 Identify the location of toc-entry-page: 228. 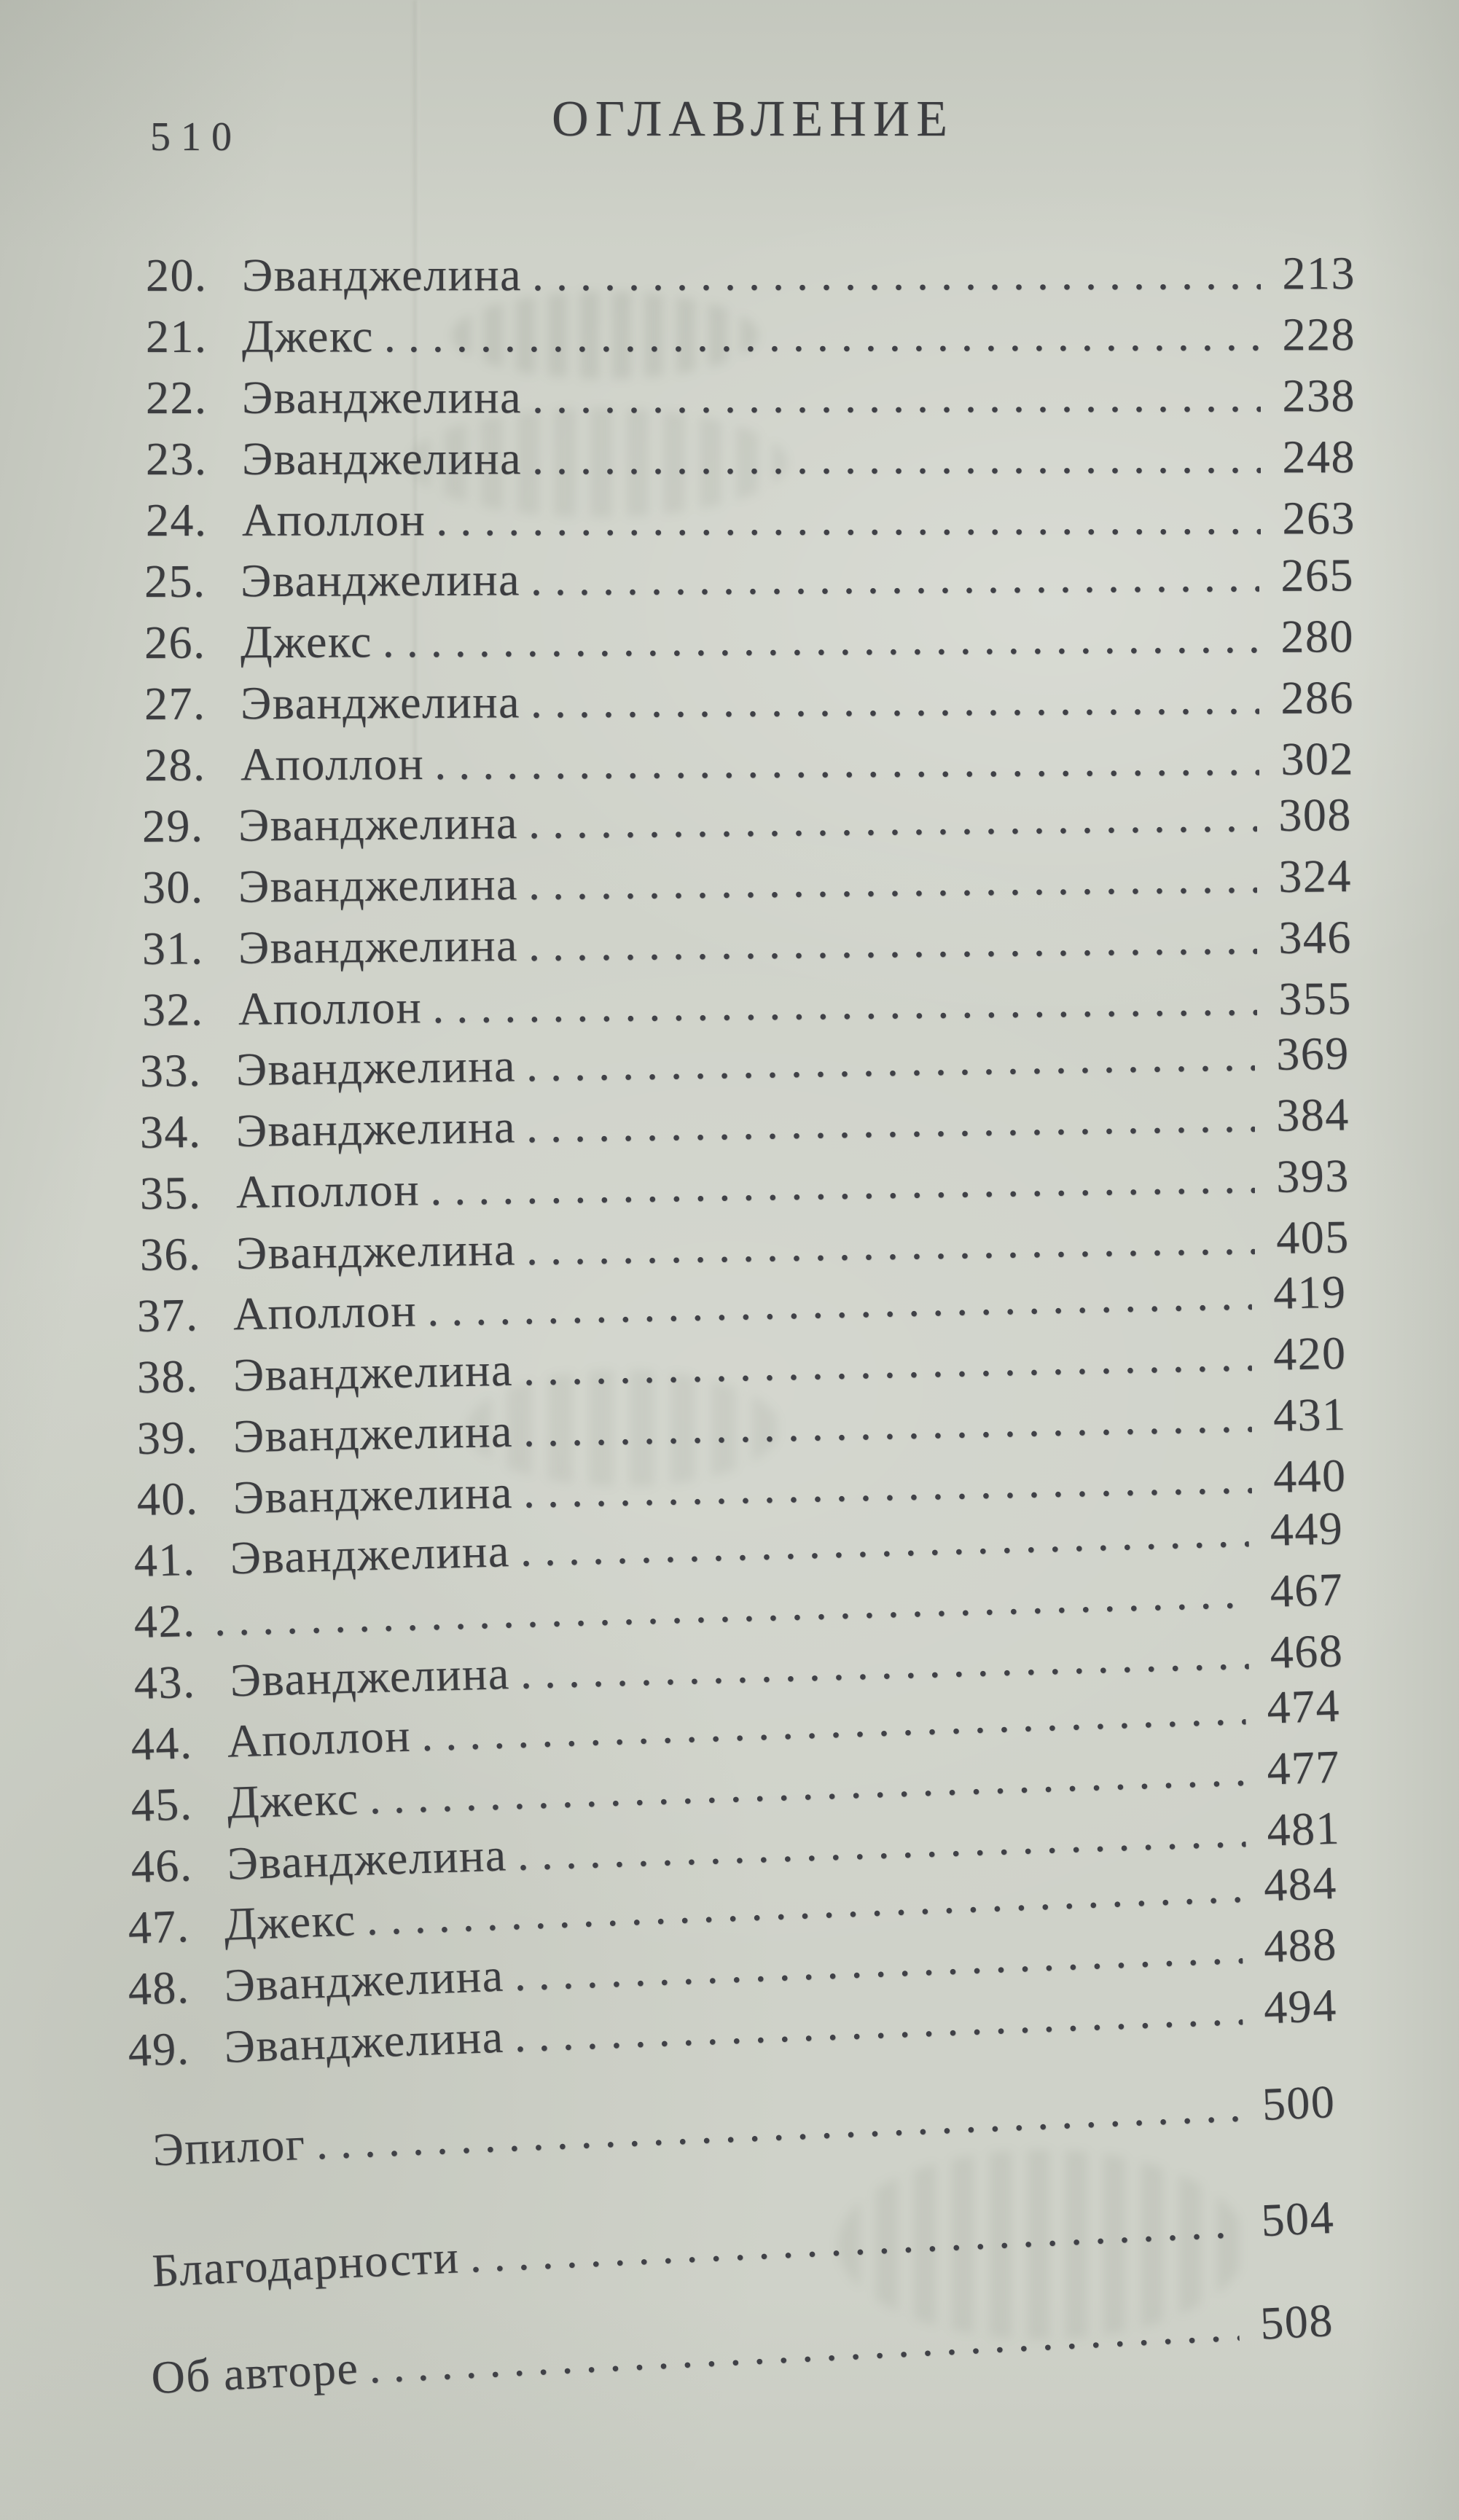
(1319, 334).